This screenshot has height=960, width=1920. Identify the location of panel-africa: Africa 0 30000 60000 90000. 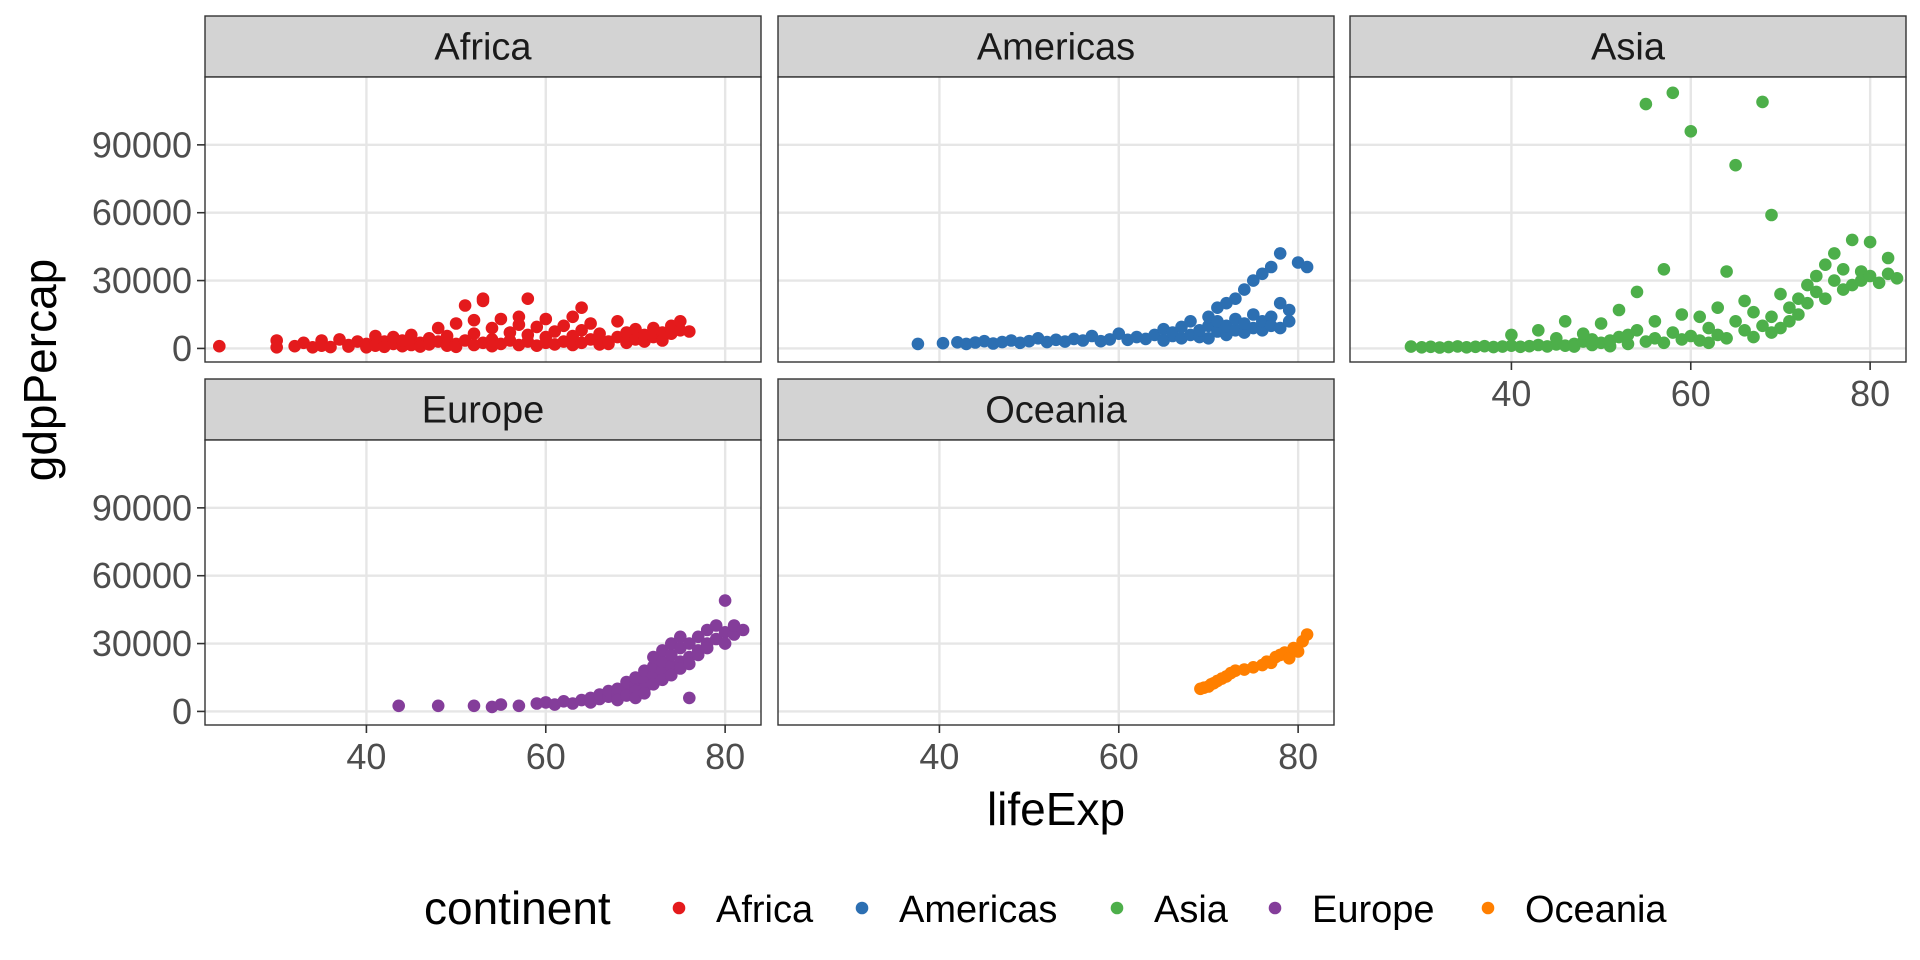
(427, 192).